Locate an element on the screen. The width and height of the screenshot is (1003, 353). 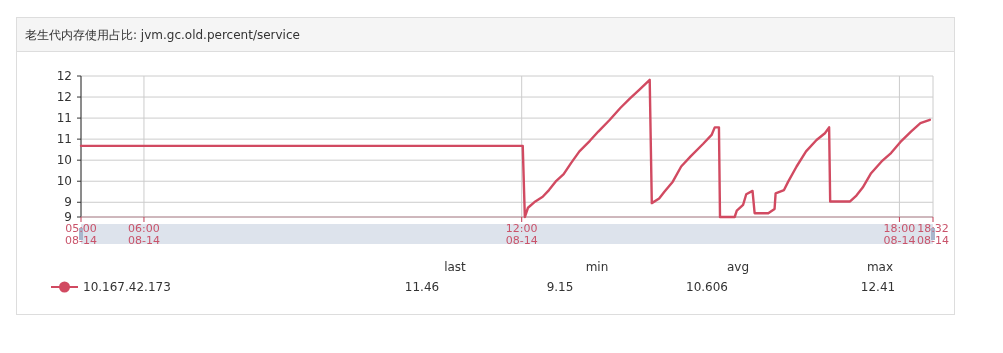
x-tick-label: 18:00 08-14 is located at coordinates (899, 234).